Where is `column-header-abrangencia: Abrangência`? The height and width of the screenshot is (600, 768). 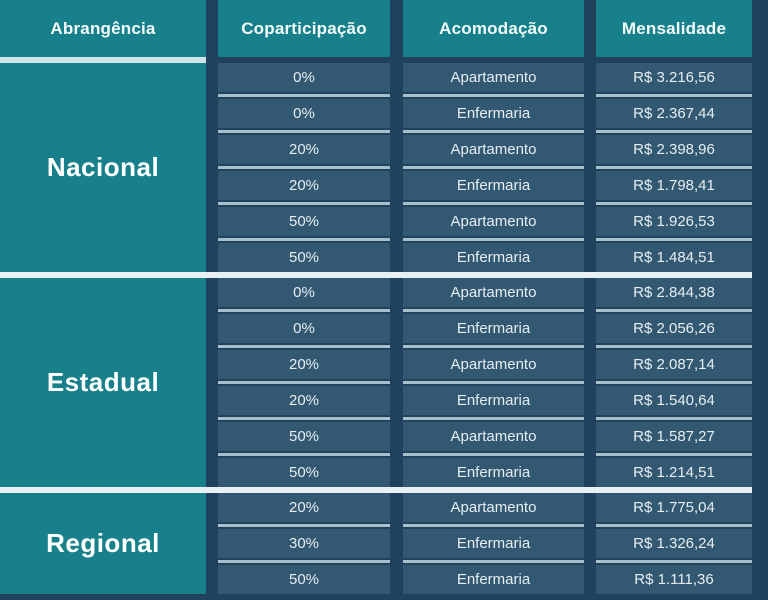 column-header-abrangencia: Abrangência is located at coordinates (103, 28).